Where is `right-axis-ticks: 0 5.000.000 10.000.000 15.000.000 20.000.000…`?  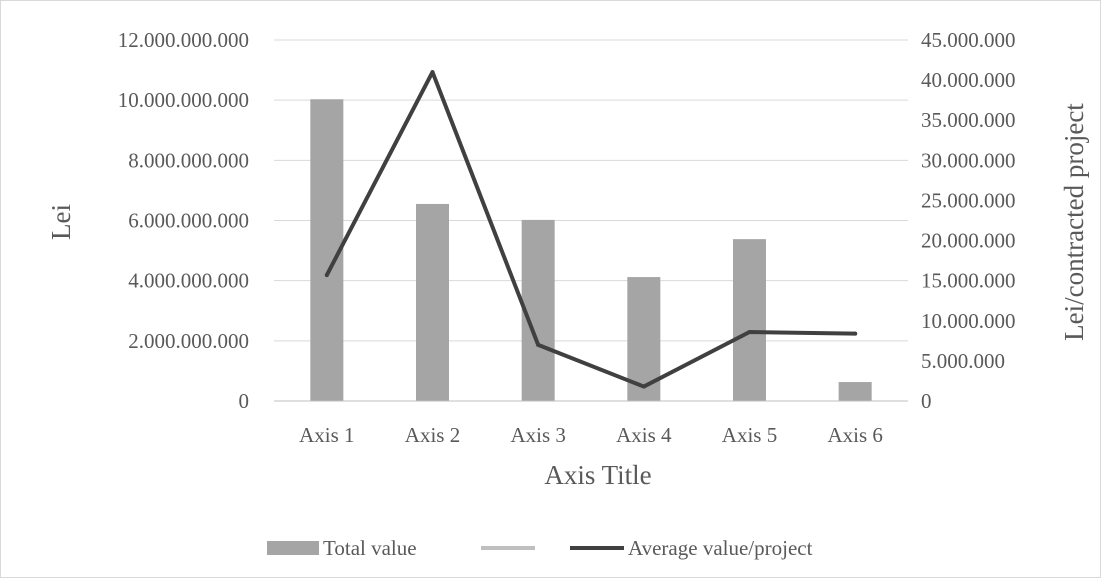 right-axis-ticks: 0 5.000.000 10.000.000 15.000.000 20.000.000… is located at coordinates (968, 220).